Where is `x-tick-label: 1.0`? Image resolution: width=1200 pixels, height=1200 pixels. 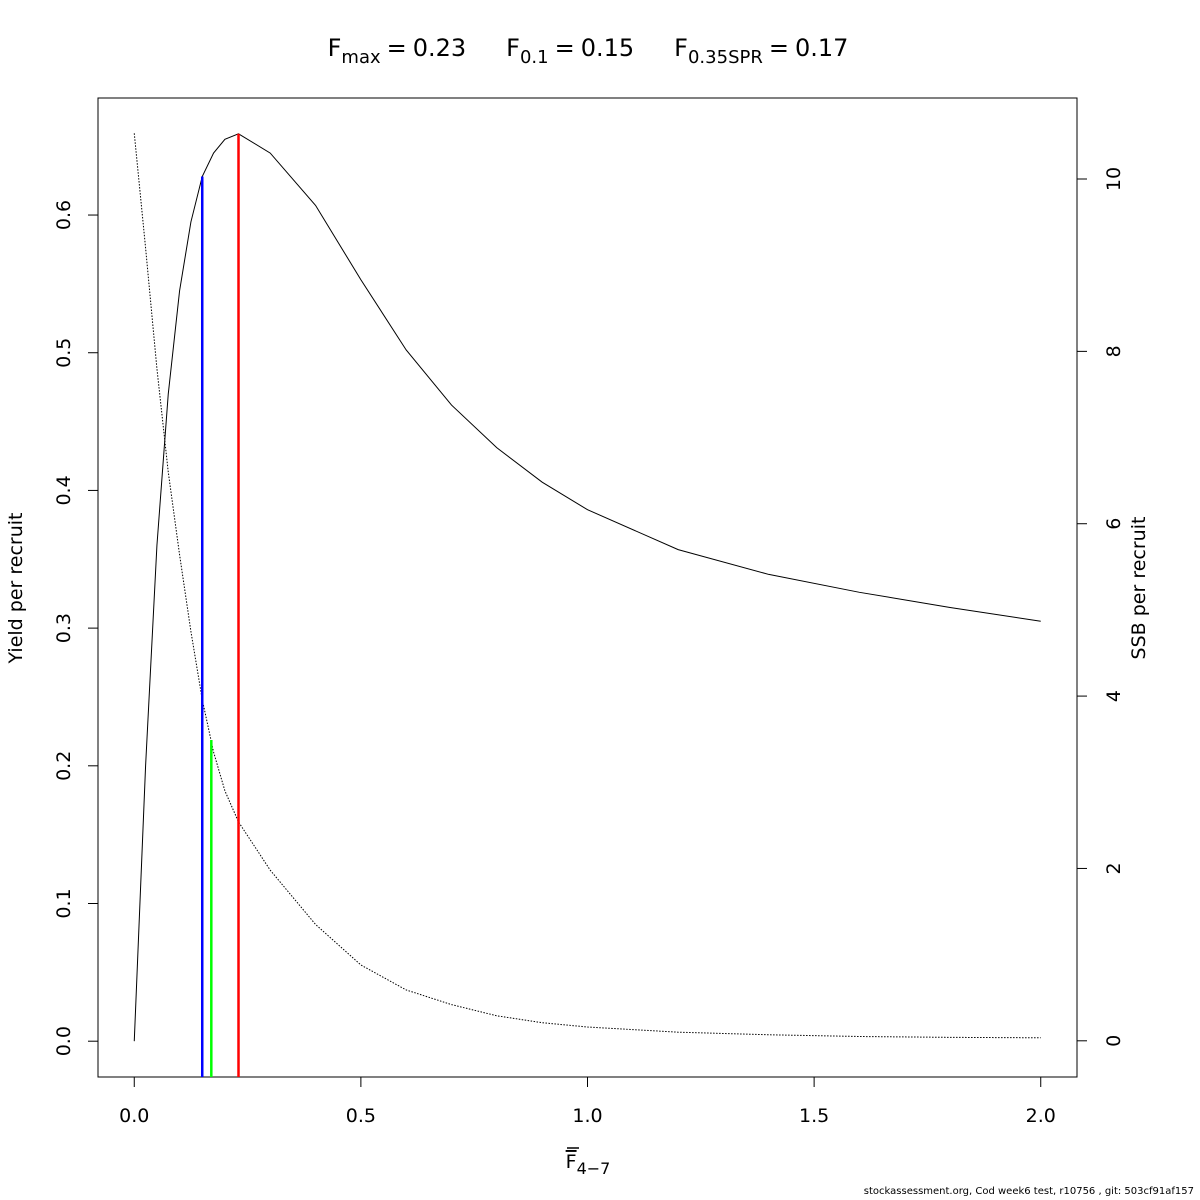 x-tick-label: 1.0 is located at coordinates (587, 1116).